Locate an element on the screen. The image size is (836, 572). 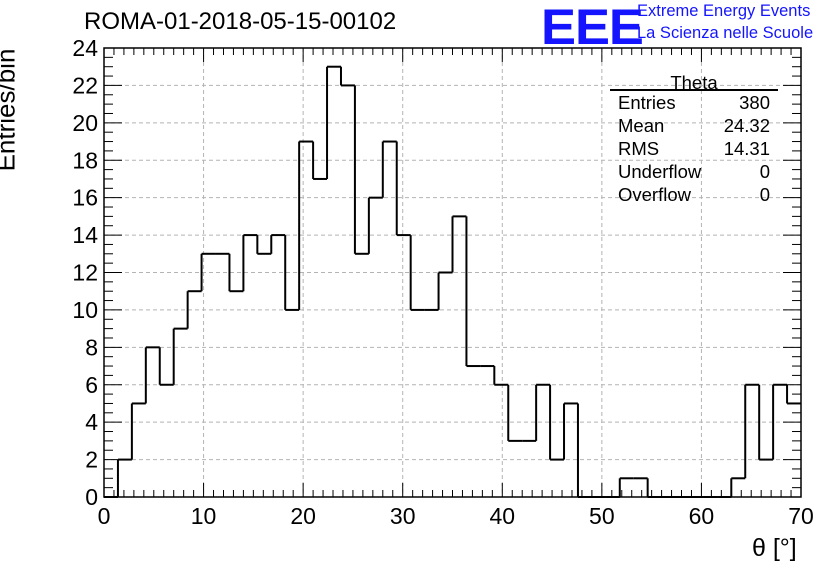
stat-row-rms: RMS 14.31 is located at coordinates (694, 149).